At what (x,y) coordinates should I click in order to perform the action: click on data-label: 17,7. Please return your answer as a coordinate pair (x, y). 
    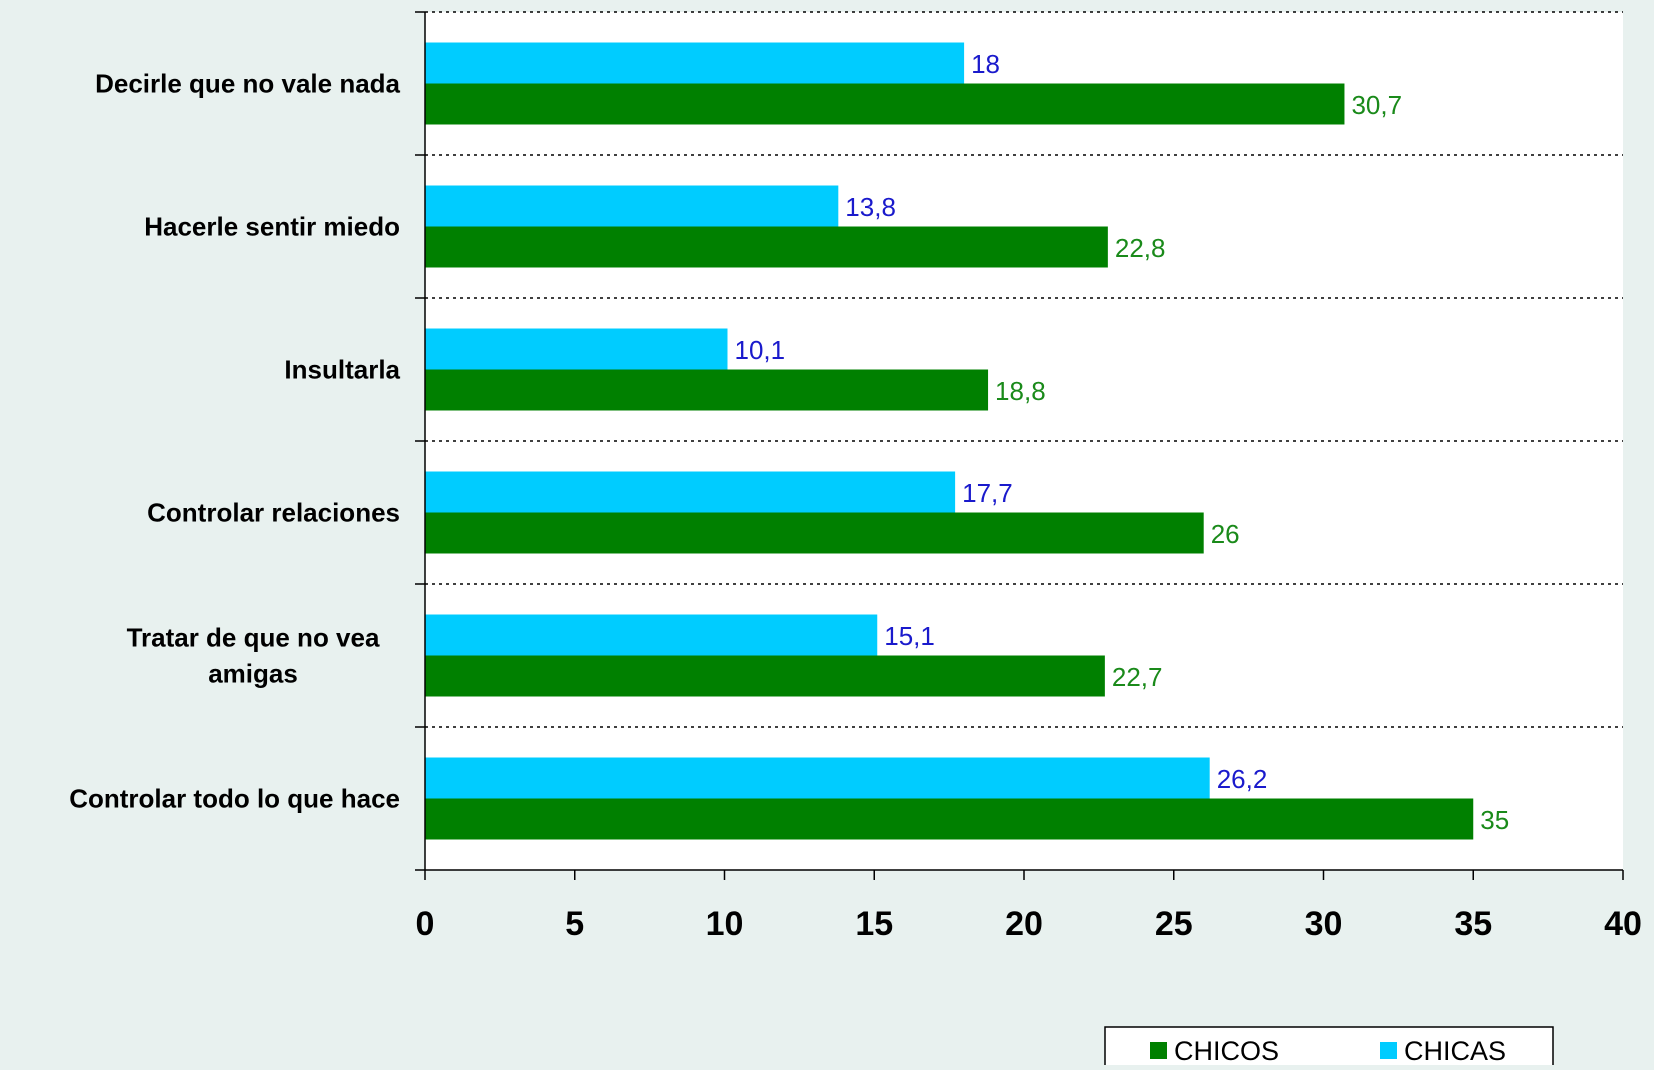
    Looking at the image, I should click on (987, 493).